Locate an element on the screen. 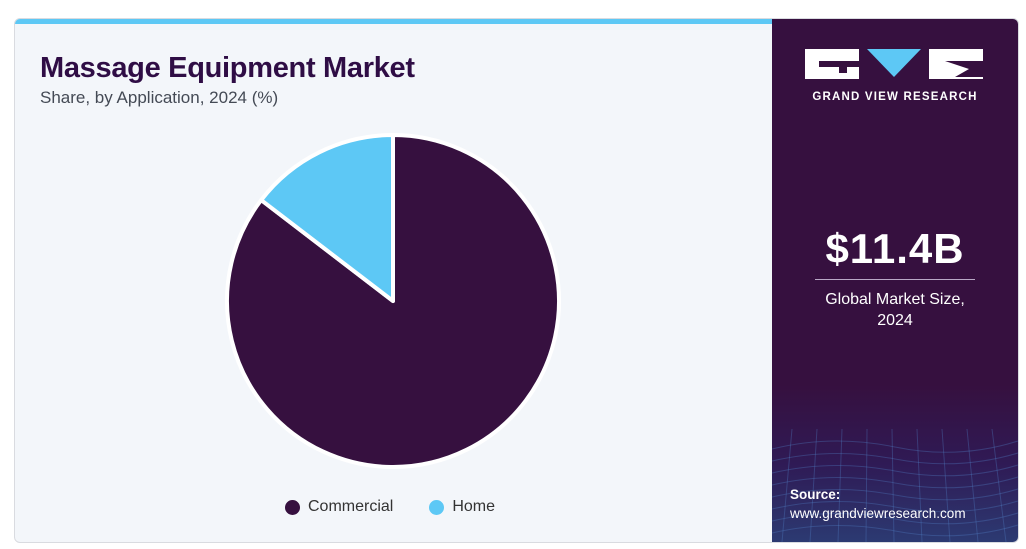  chart-legend: Commercial Home is located at coordinates (408, 507).